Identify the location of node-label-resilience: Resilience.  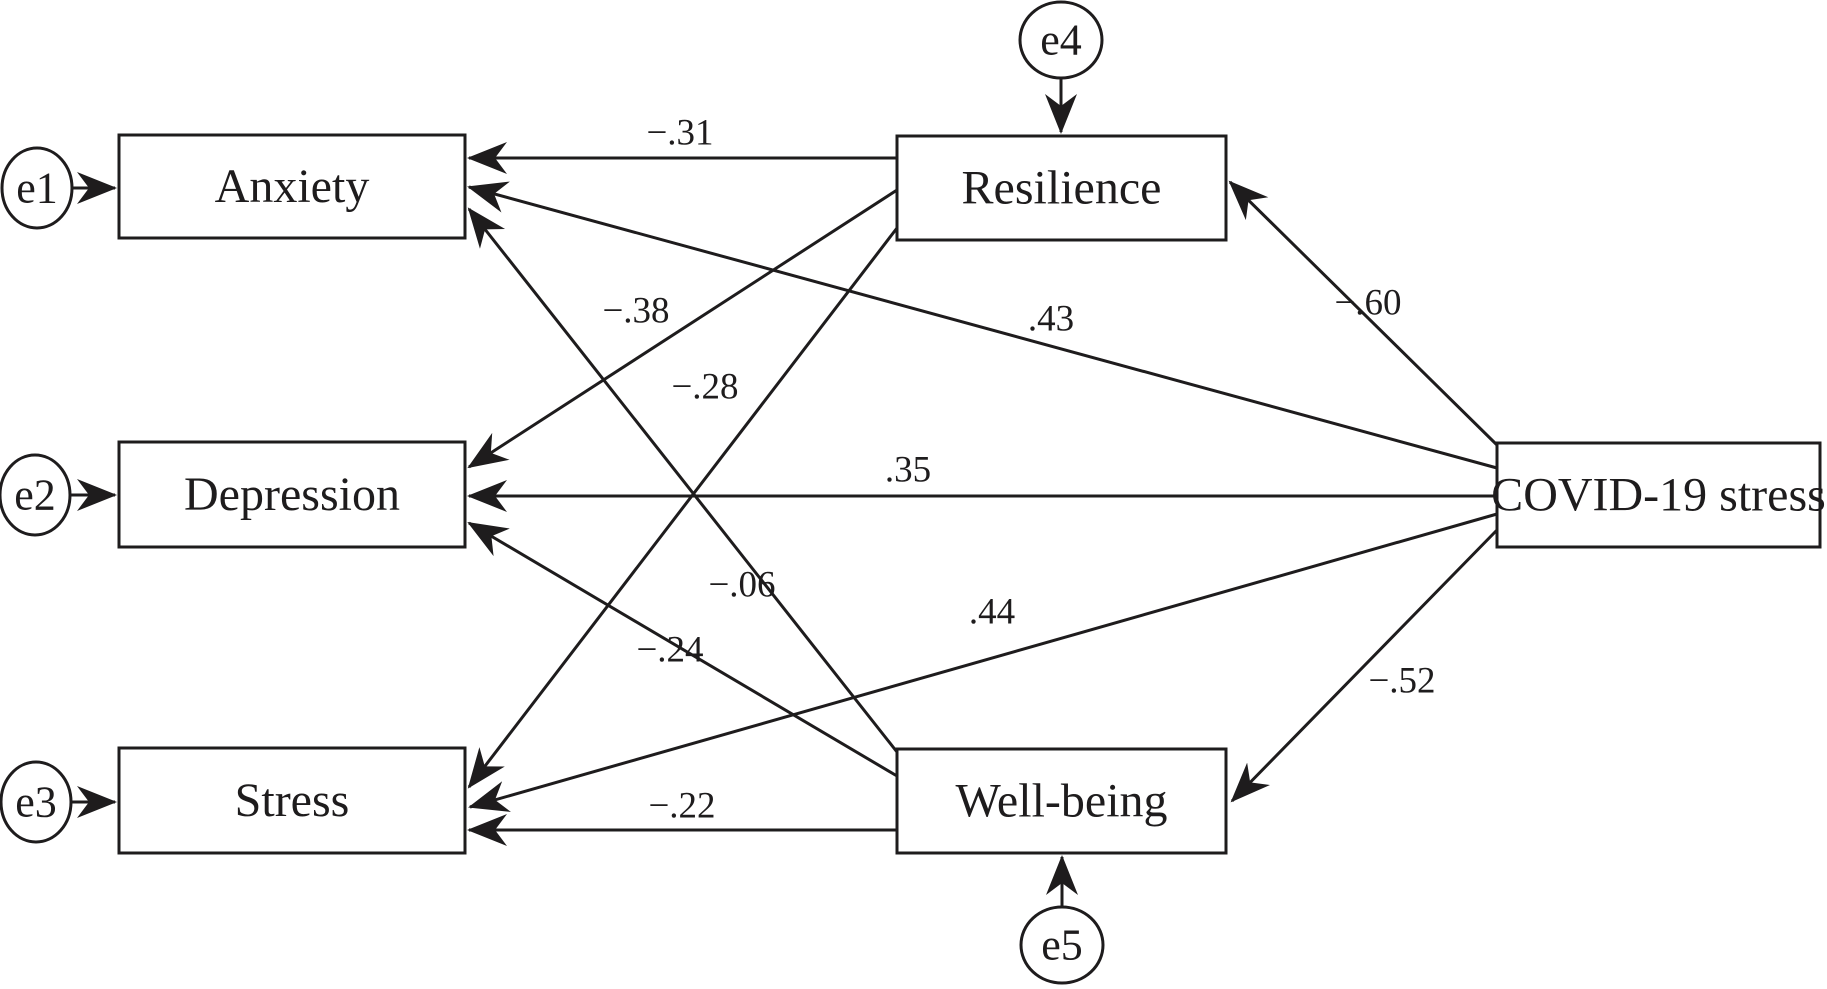
(1062, 188).